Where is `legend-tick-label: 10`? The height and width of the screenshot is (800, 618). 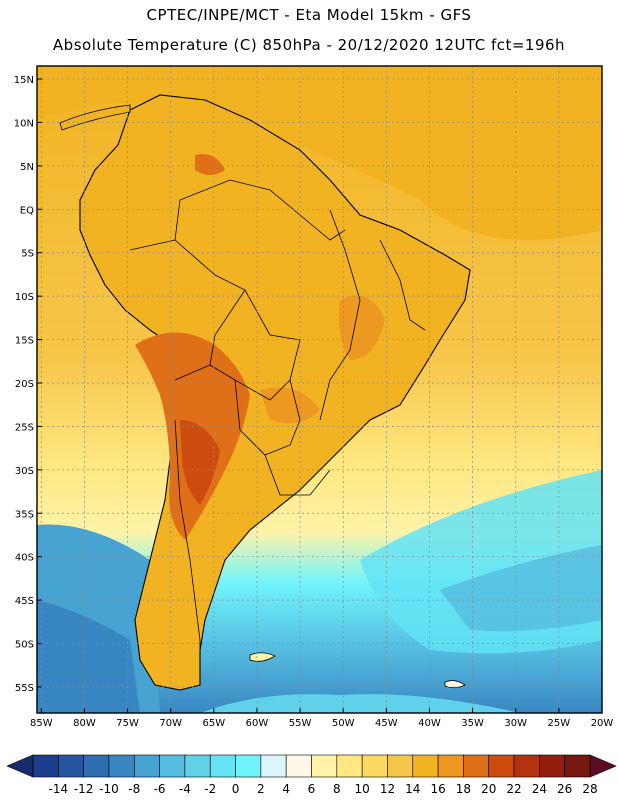 legend-tick-label: 10 is located at coordinates (361, 789).